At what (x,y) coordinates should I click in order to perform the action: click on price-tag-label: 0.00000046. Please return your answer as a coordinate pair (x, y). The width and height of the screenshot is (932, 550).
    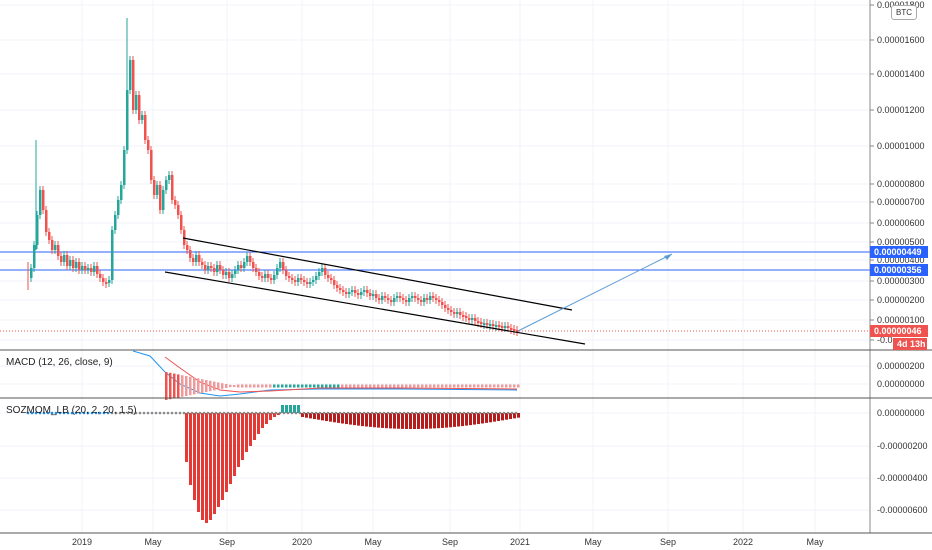
    Looking at the image, I should click on (898, 331).